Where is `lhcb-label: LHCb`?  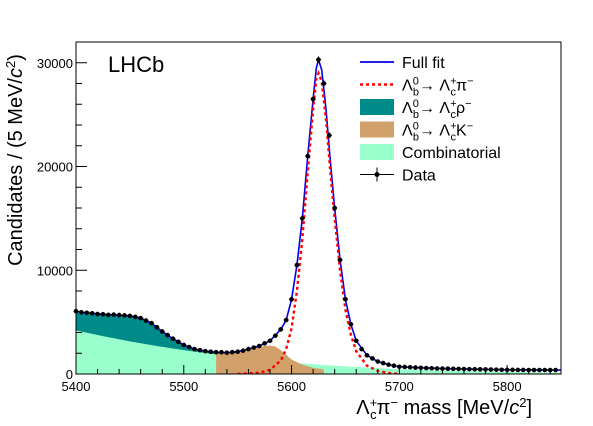
lhcb-label: LHCb is located at coordinates (136, 64).